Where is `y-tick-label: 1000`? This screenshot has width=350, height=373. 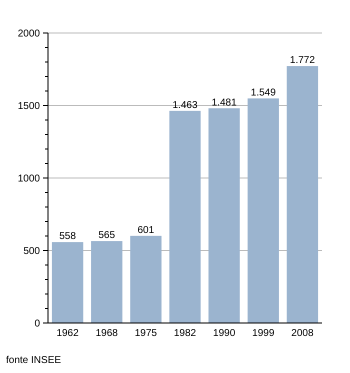
y-tick-label: 1000 is located at coordinates (29, 179).